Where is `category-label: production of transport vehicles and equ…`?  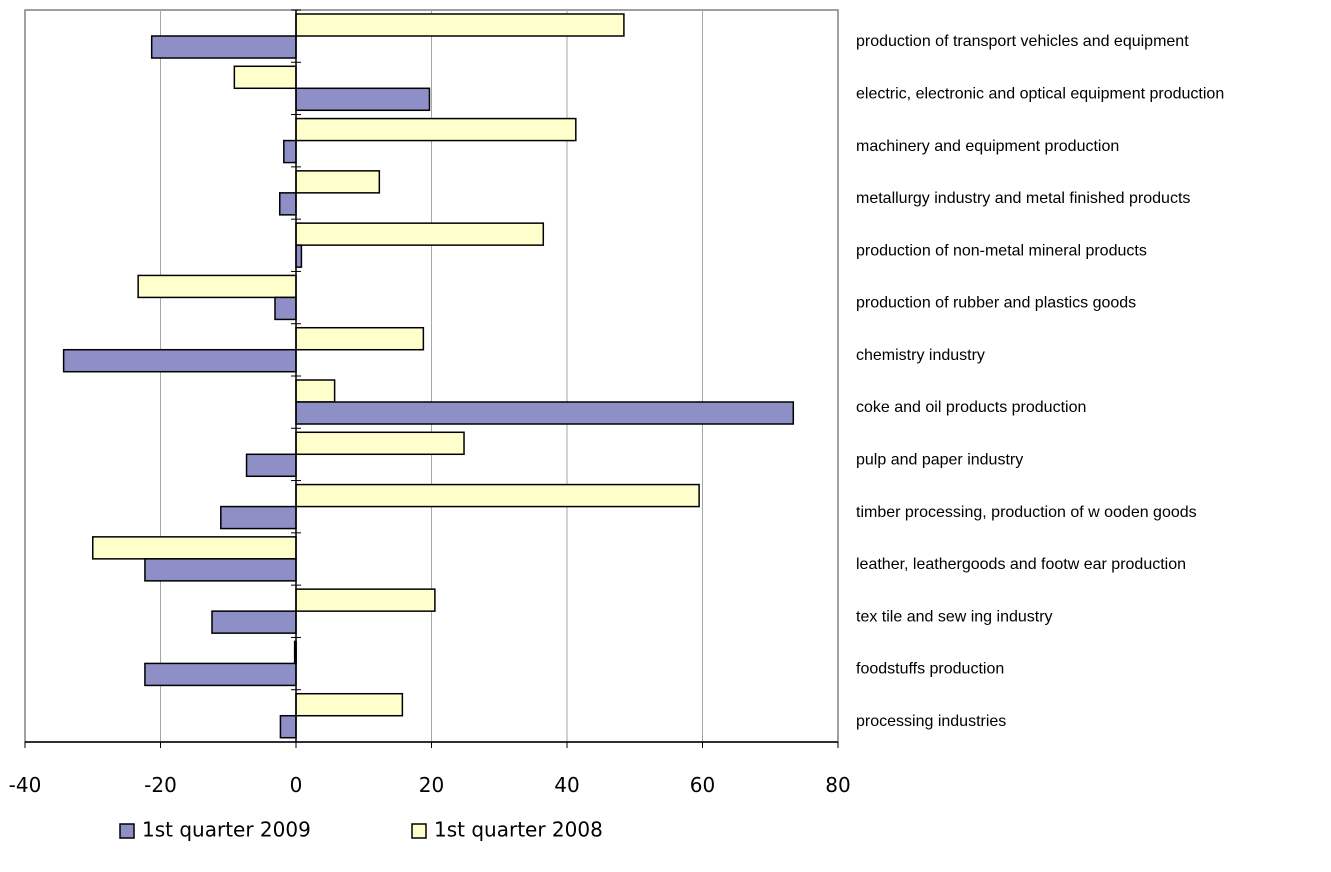
category-label: production of transport vehicles and equ… is located at coordinates (1022, 41).